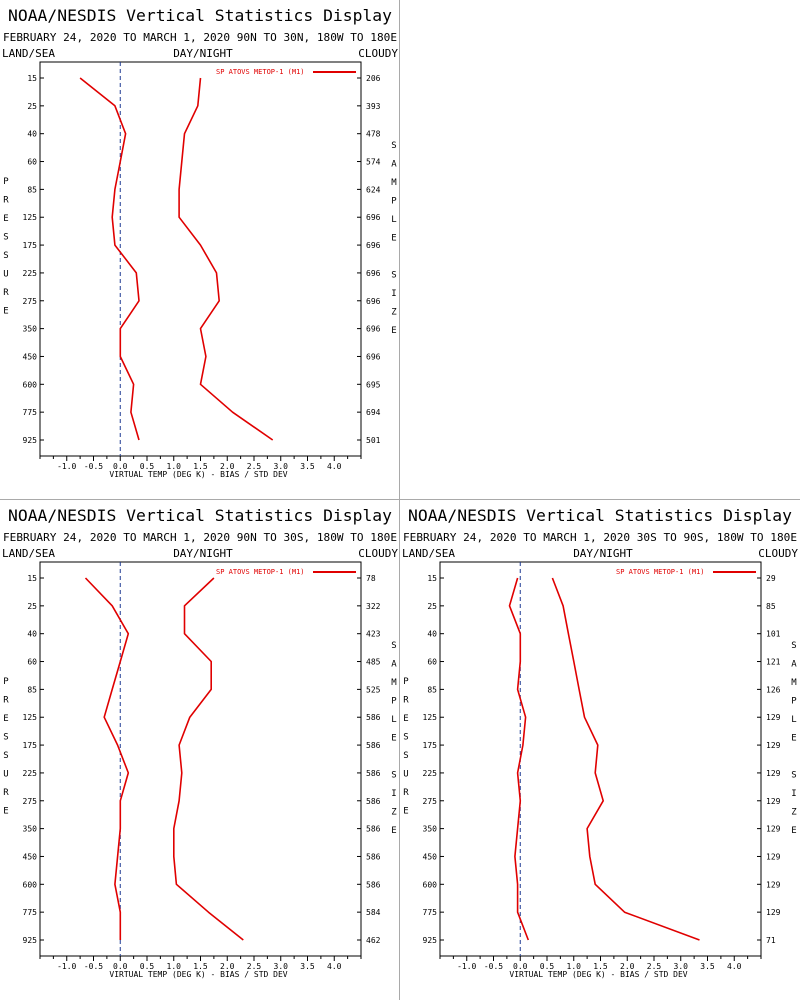 The image size is (800, 1004). I want to click on pressure-tick-label: 25, so click(432, 606).